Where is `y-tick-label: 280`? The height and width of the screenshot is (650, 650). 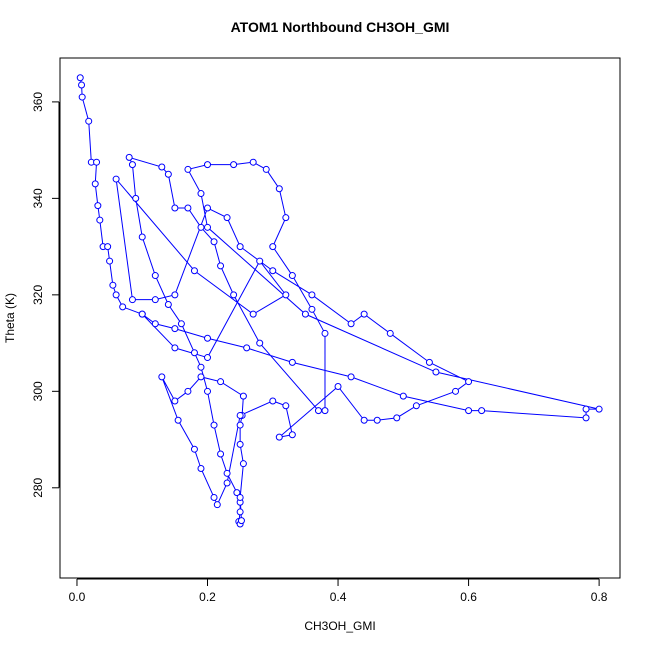 y-tick-label: 280 is located at coordinates (38, 487).